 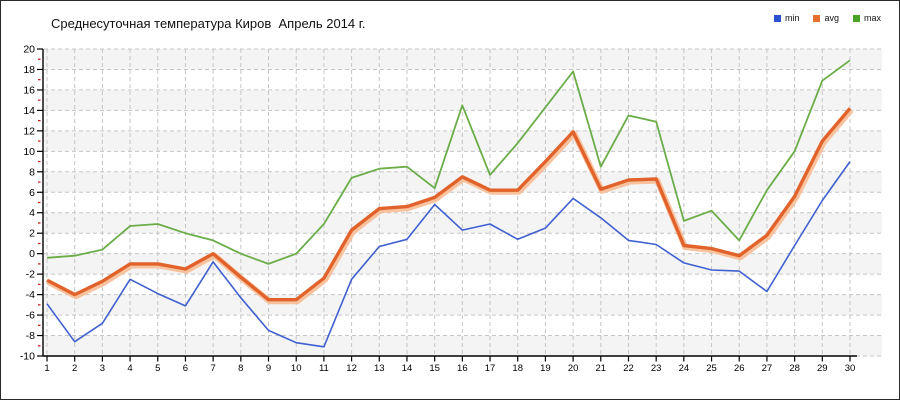 I want to click on svg-text: 21, so click(x=601, y=368).